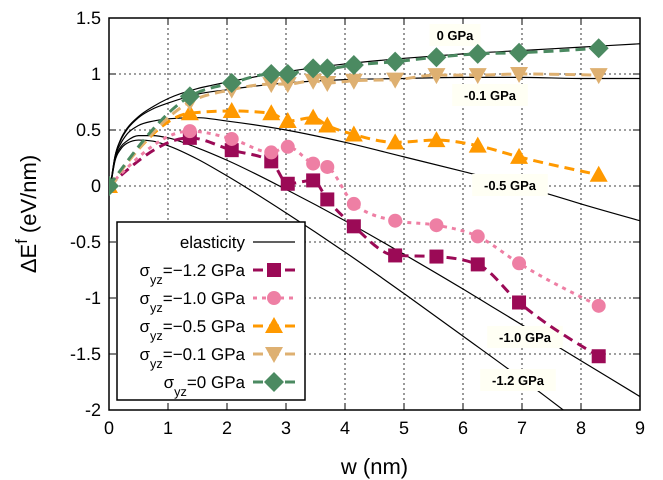  Describe the element at coordinates (455, 35) in the screenshot. I see `annotation: 0 GPa` at that location.